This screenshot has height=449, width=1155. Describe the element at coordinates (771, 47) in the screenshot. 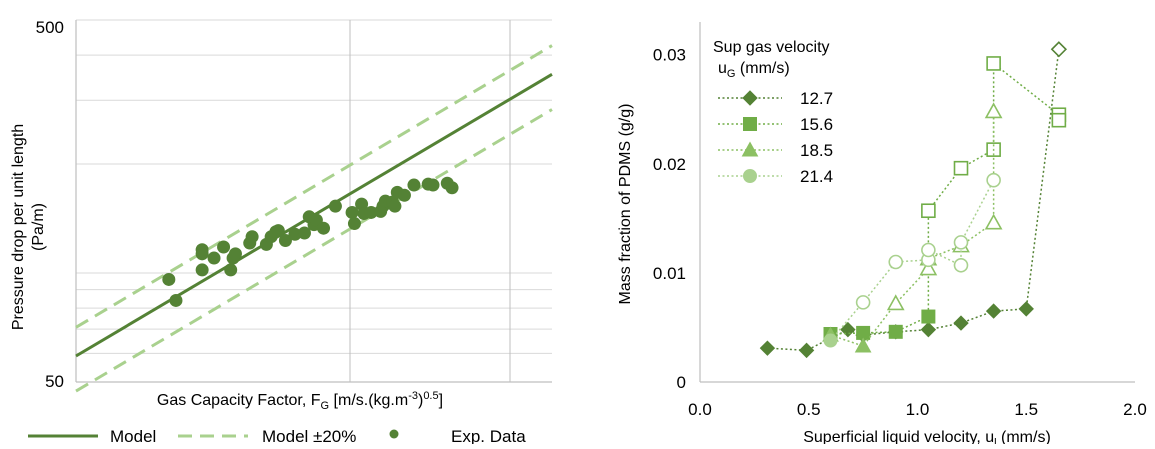

I see `right-legend-title-line1: Sup gas velocity` at that location.